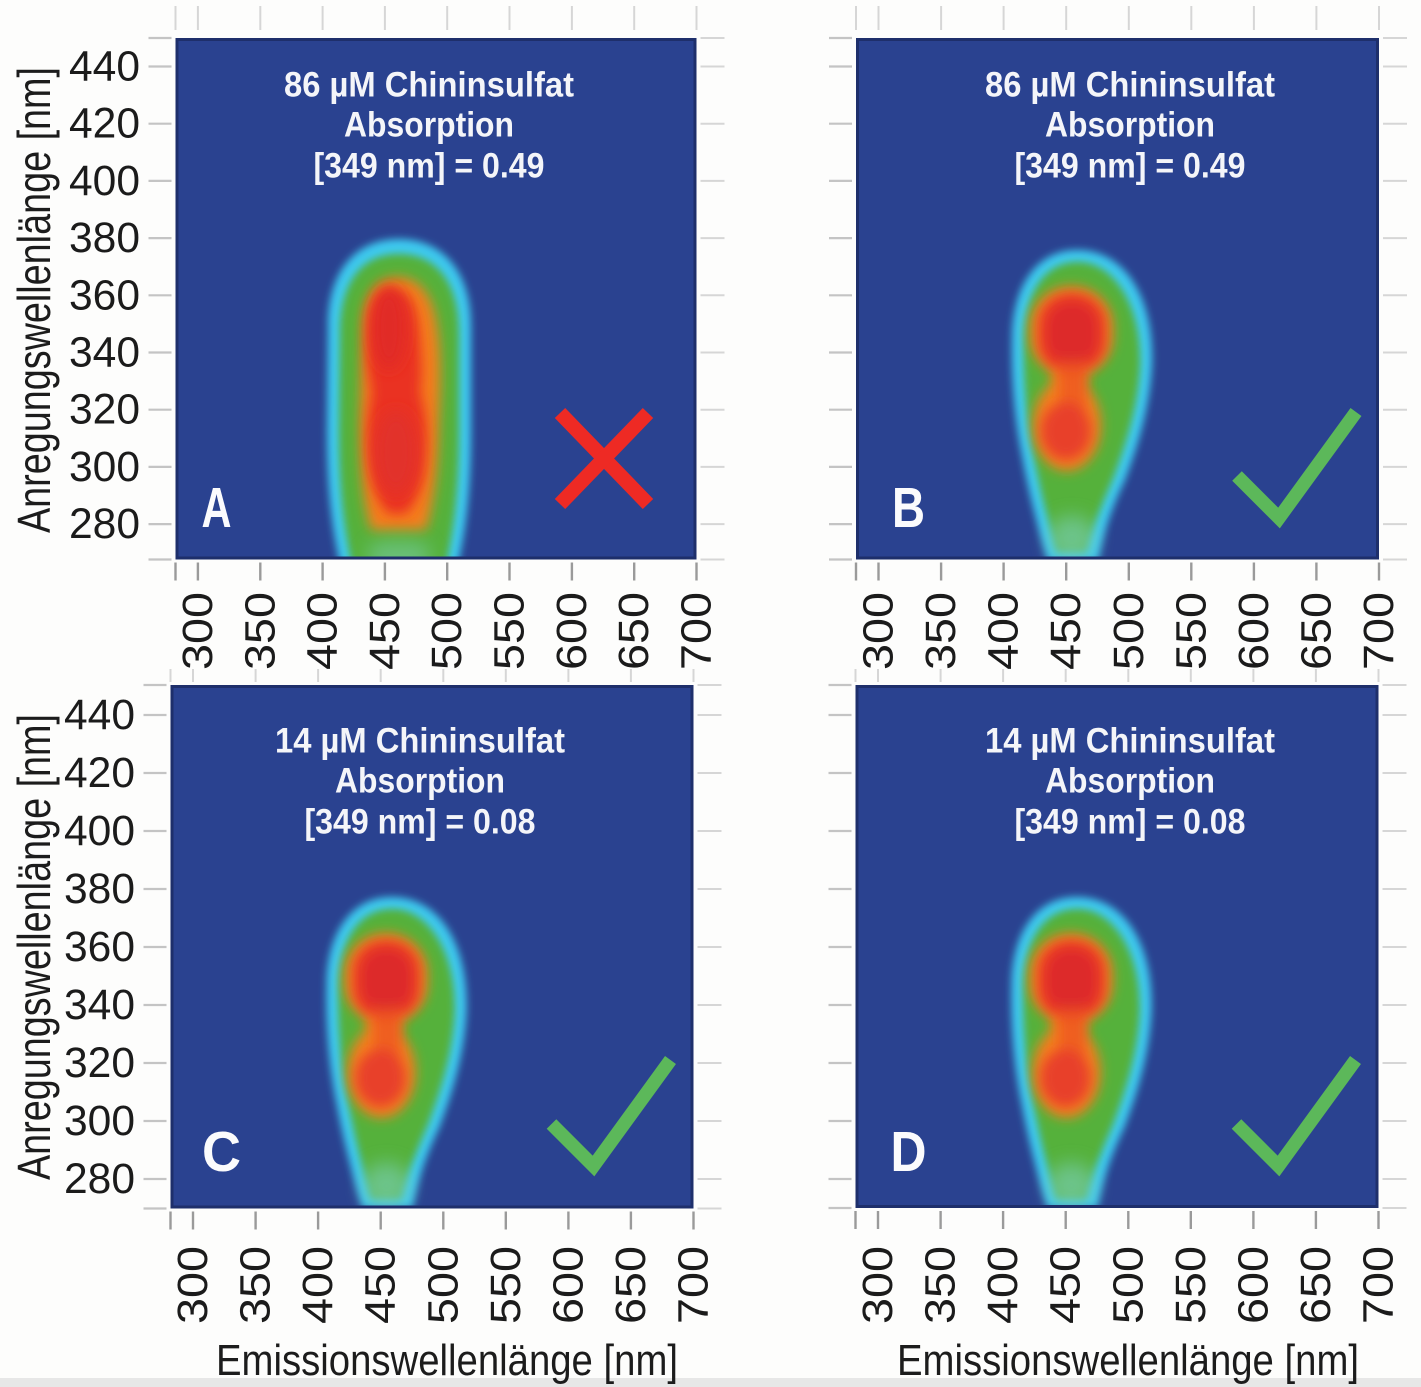 This screenshot has width=1421, height=1387. What do you see at coordinates (908, 508) in the screenshot?
I see `svg-text: B` at bounding box center [908, 508].